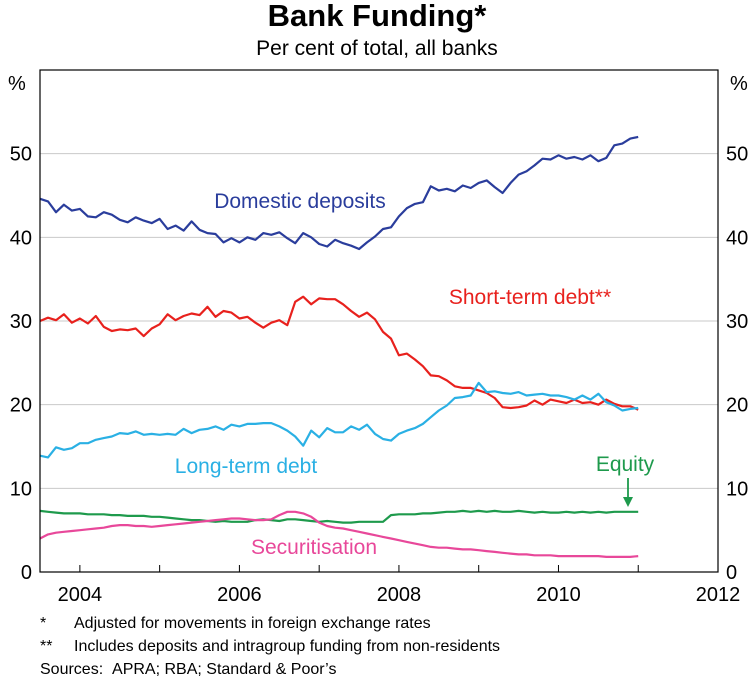 This screenshot has width=754, height=689. Describe the element at coordinates (530, 297) in the screenshot. I see `label-short-term-debt: Short-term debt**` at that location.